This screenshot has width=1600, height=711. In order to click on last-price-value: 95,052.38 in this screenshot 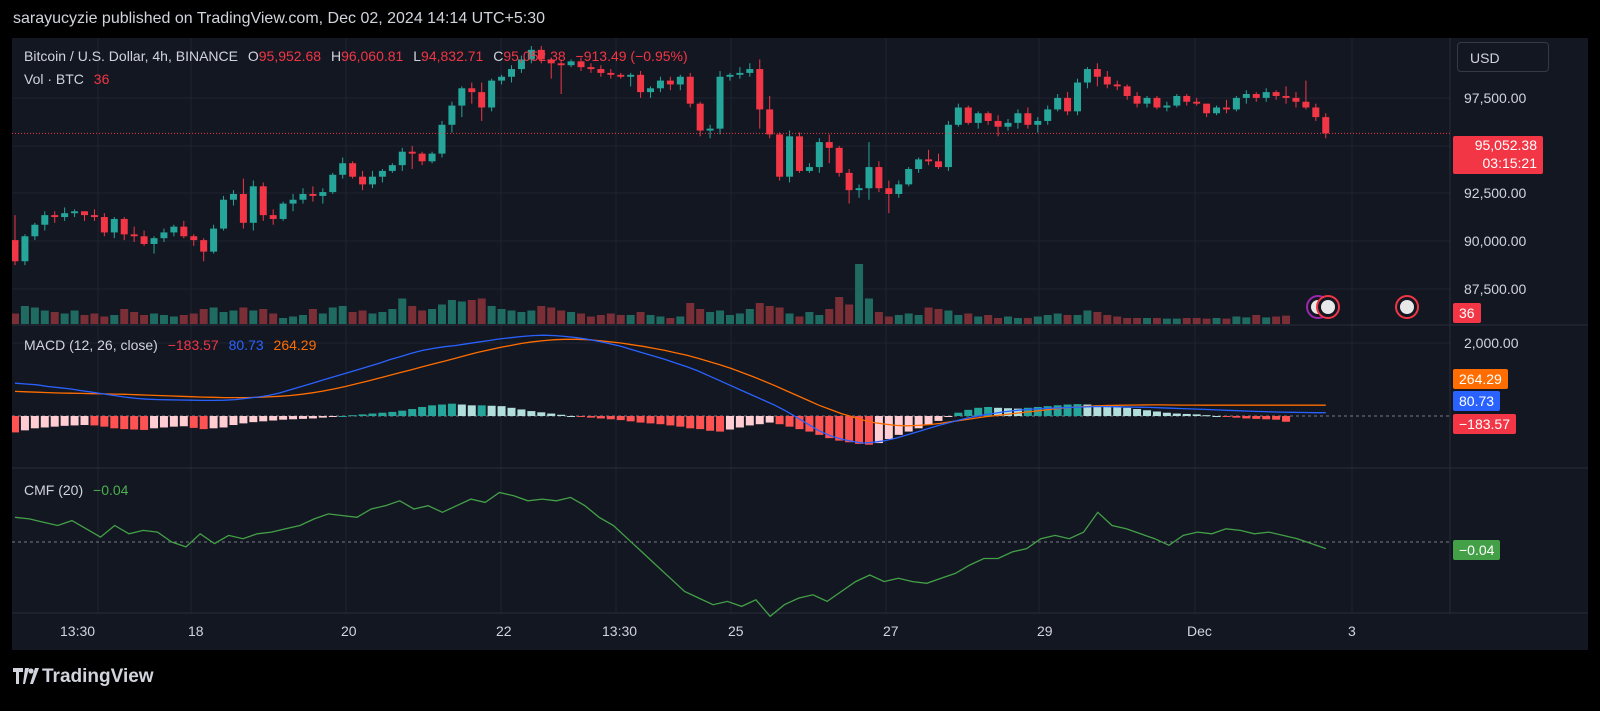, I will do `click(1505, 145)`.